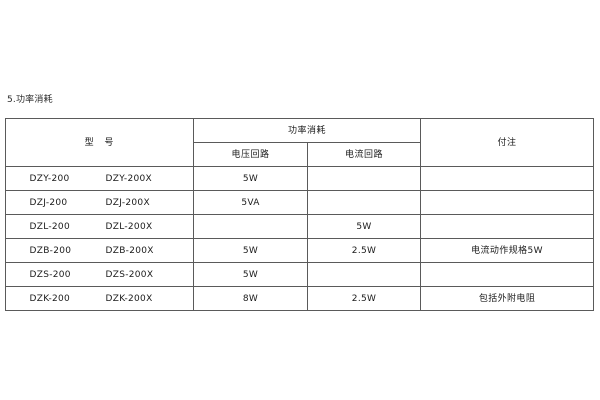  What do you see at coordinates (129, 274) in the screenshot?
I see `model-name-variant: DZS-200X` at bounding box center [129, 274].